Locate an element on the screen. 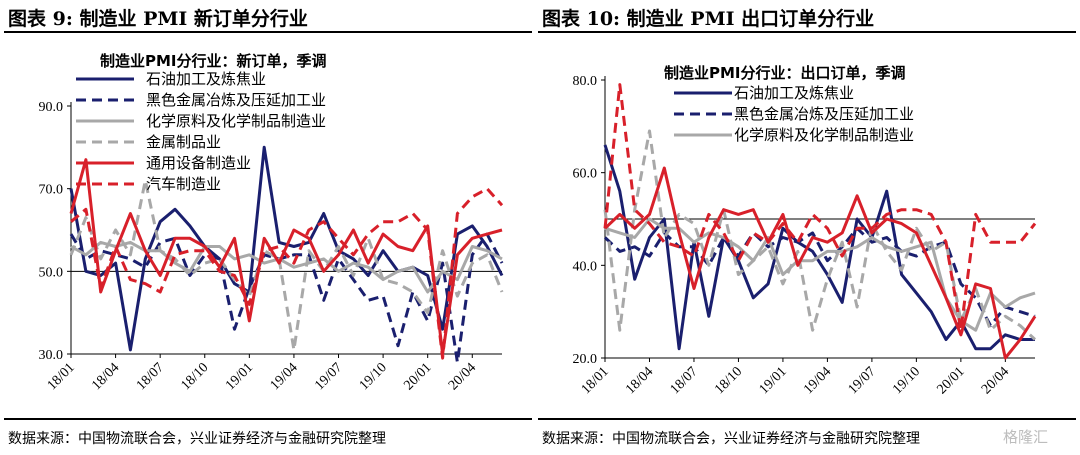 The image size is (1080, 455). figure-1-source: 数据来源：中国物流联合会，兴业证券经济与金融研究院整理 is located at coordinates (197, 439).